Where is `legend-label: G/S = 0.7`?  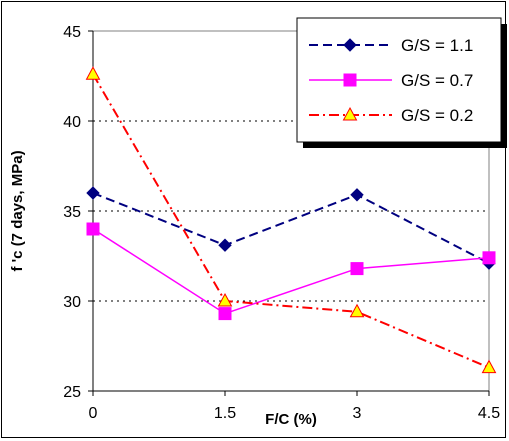 legend-label: G/S = 0.7 is located at coordinates (437, 80).